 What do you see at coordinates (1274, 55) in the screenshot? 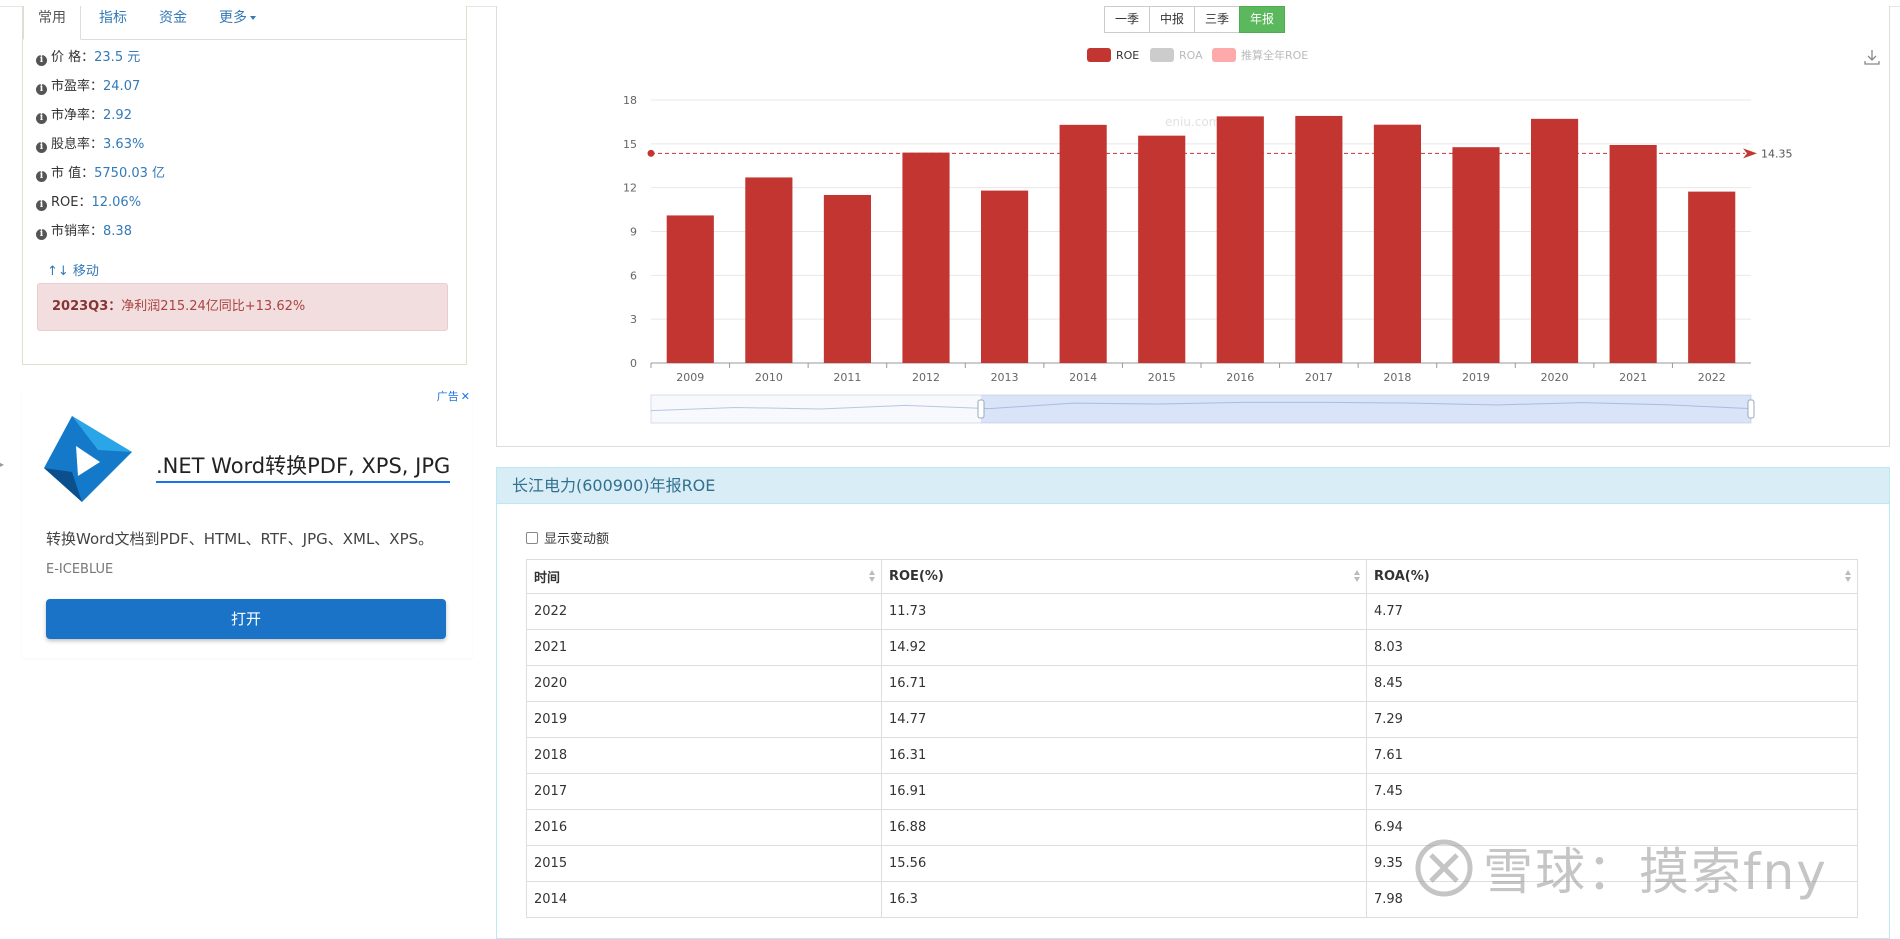
I see `legend-label: 推算全年ROE` at bounding box center [1274, 55].